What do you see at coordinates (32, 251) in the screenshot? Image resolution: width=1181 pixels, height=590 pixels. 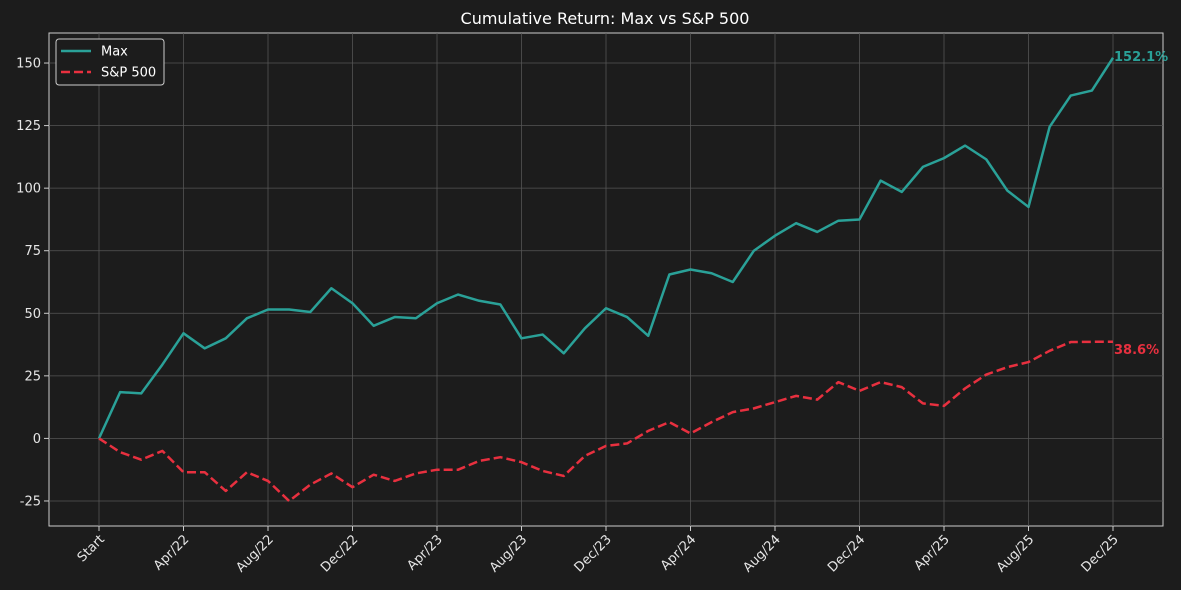 I see `y-tick-label: 75` at bounding box center [32, 251].